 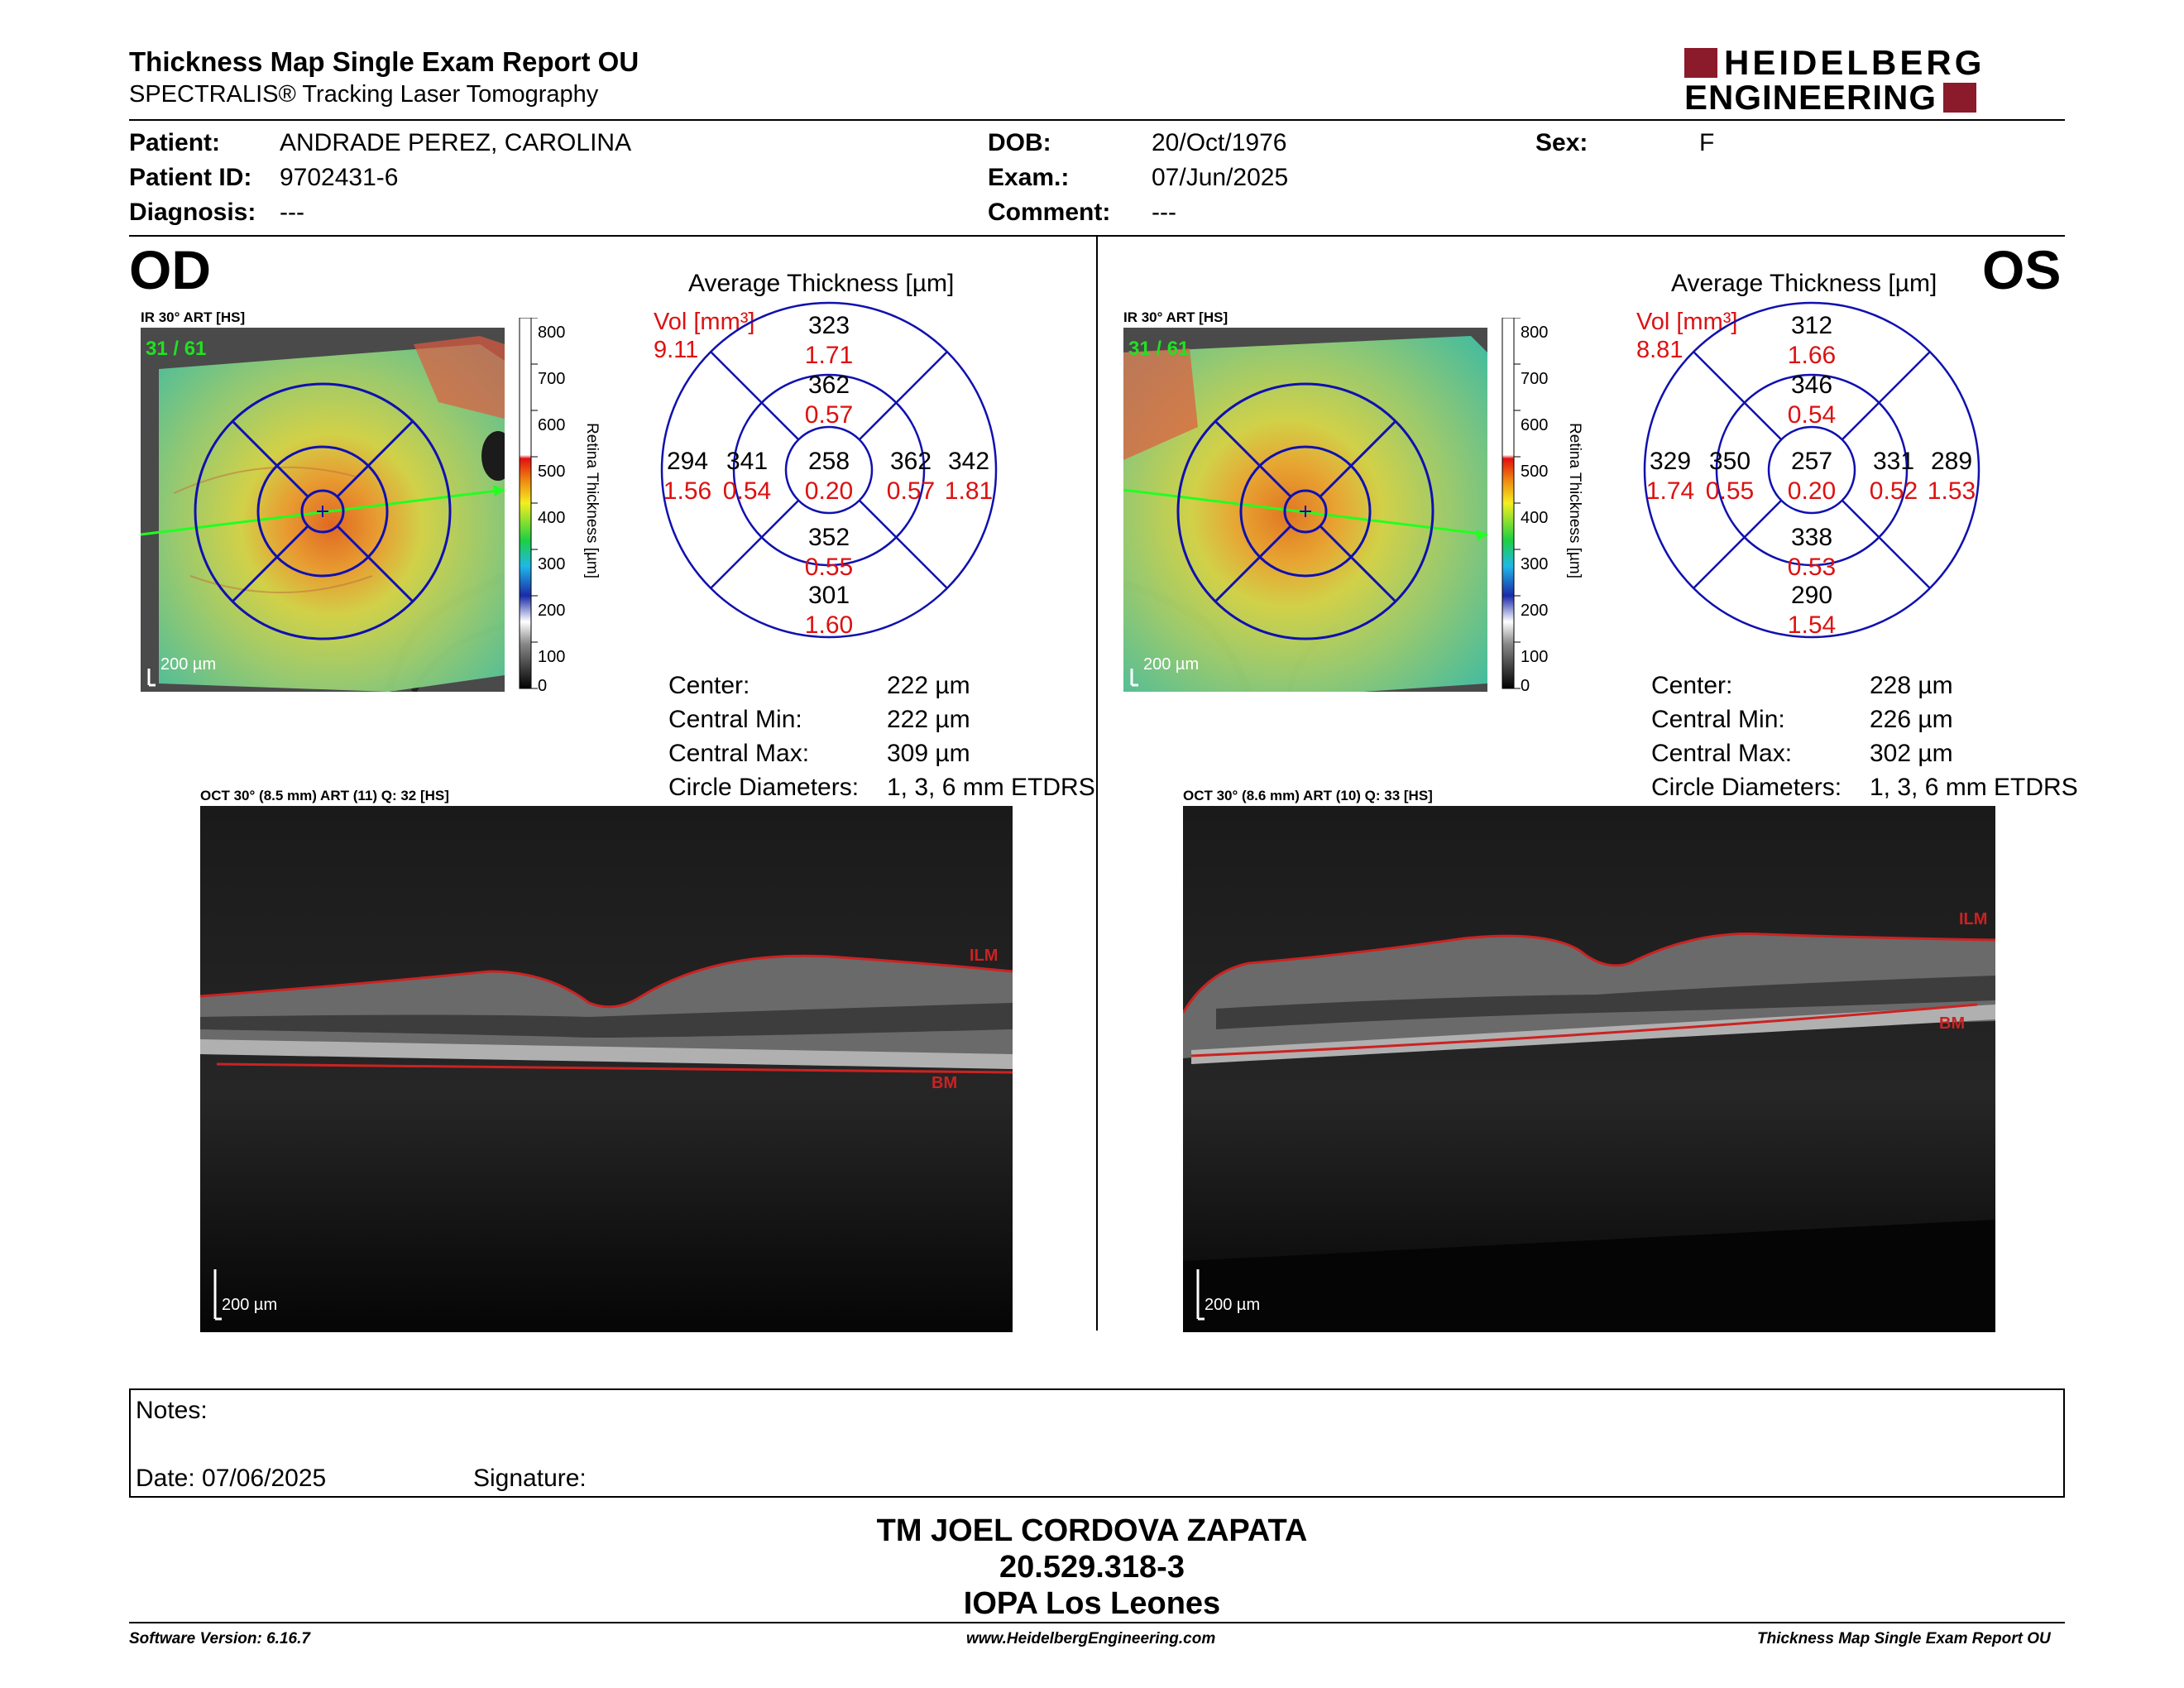 I want to click on od-eye-label: OD, so click(x=170, y=269).